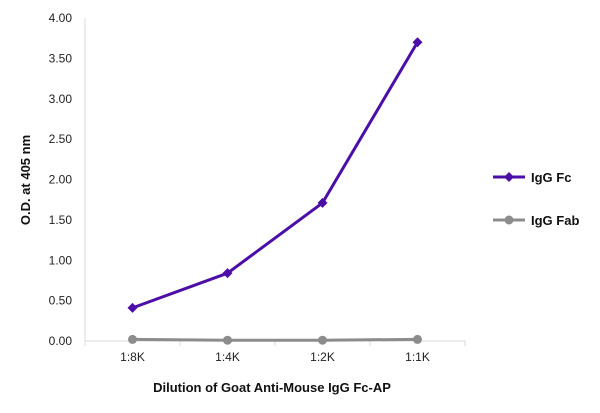  I want to click on y-tick-label: 3.50, so click(61, 58).